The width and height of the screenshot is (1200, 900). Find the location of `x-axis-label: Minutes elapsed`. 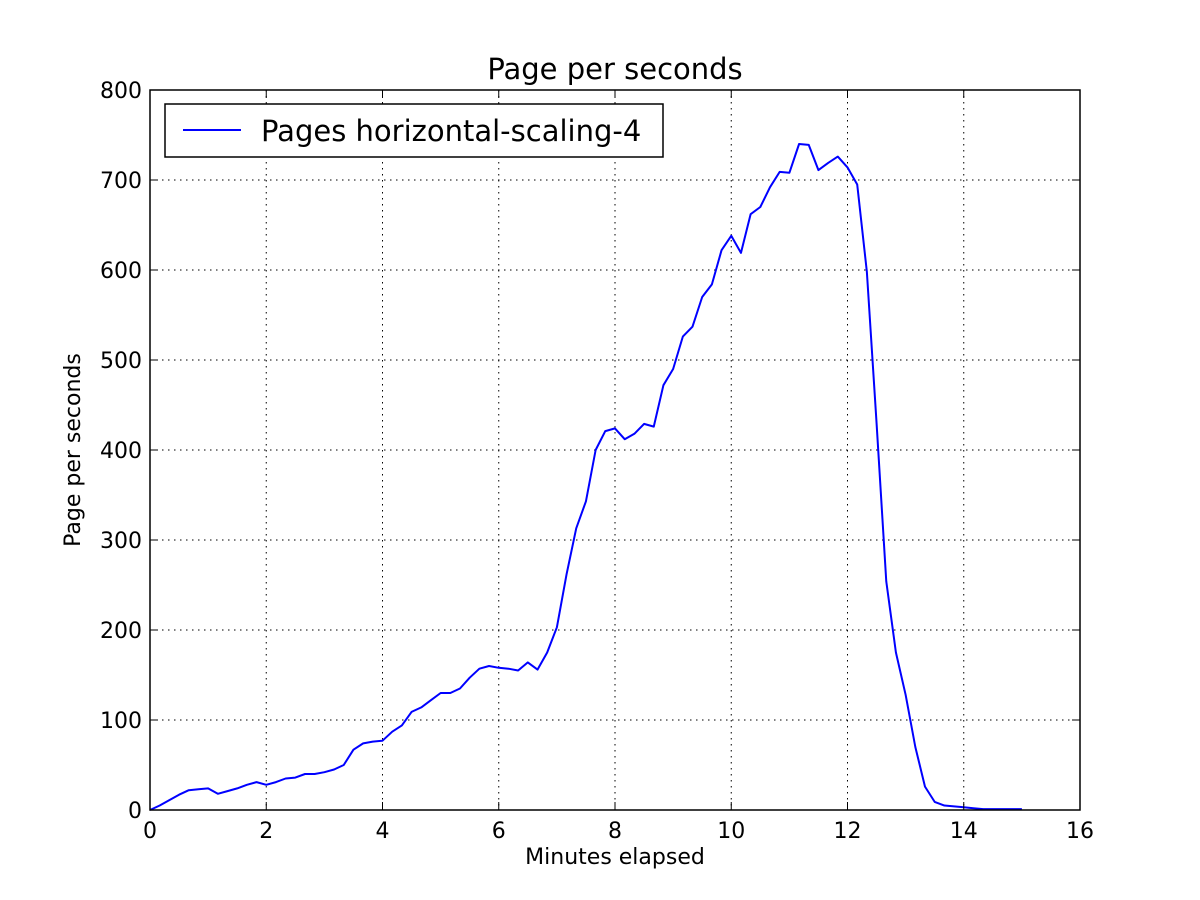

x-axis-label: Minutes elapsed is located at coordinates (615, 857).